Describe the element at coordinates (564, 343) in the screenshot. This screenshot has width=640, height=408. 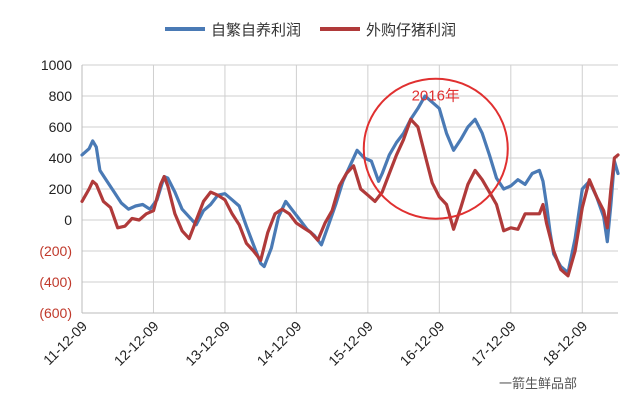
I see `x-tick-label: 18-12-09` at that location.